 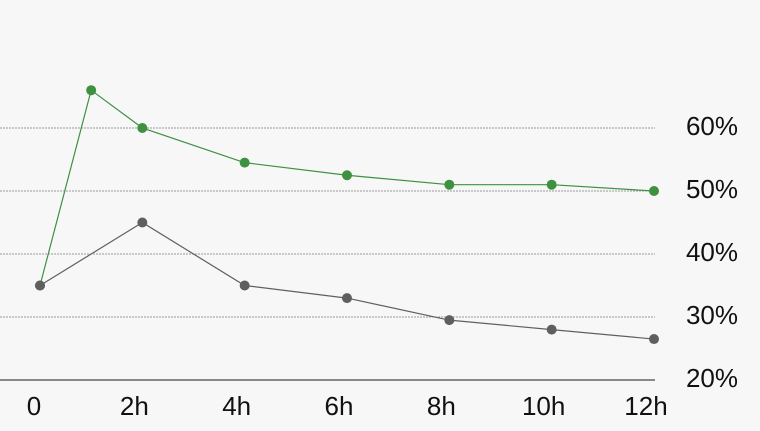 What do you see at coordinates (645, 406) in the screenshot?
I see `x-tick-label: 12h` at bounding box center [645, 406].